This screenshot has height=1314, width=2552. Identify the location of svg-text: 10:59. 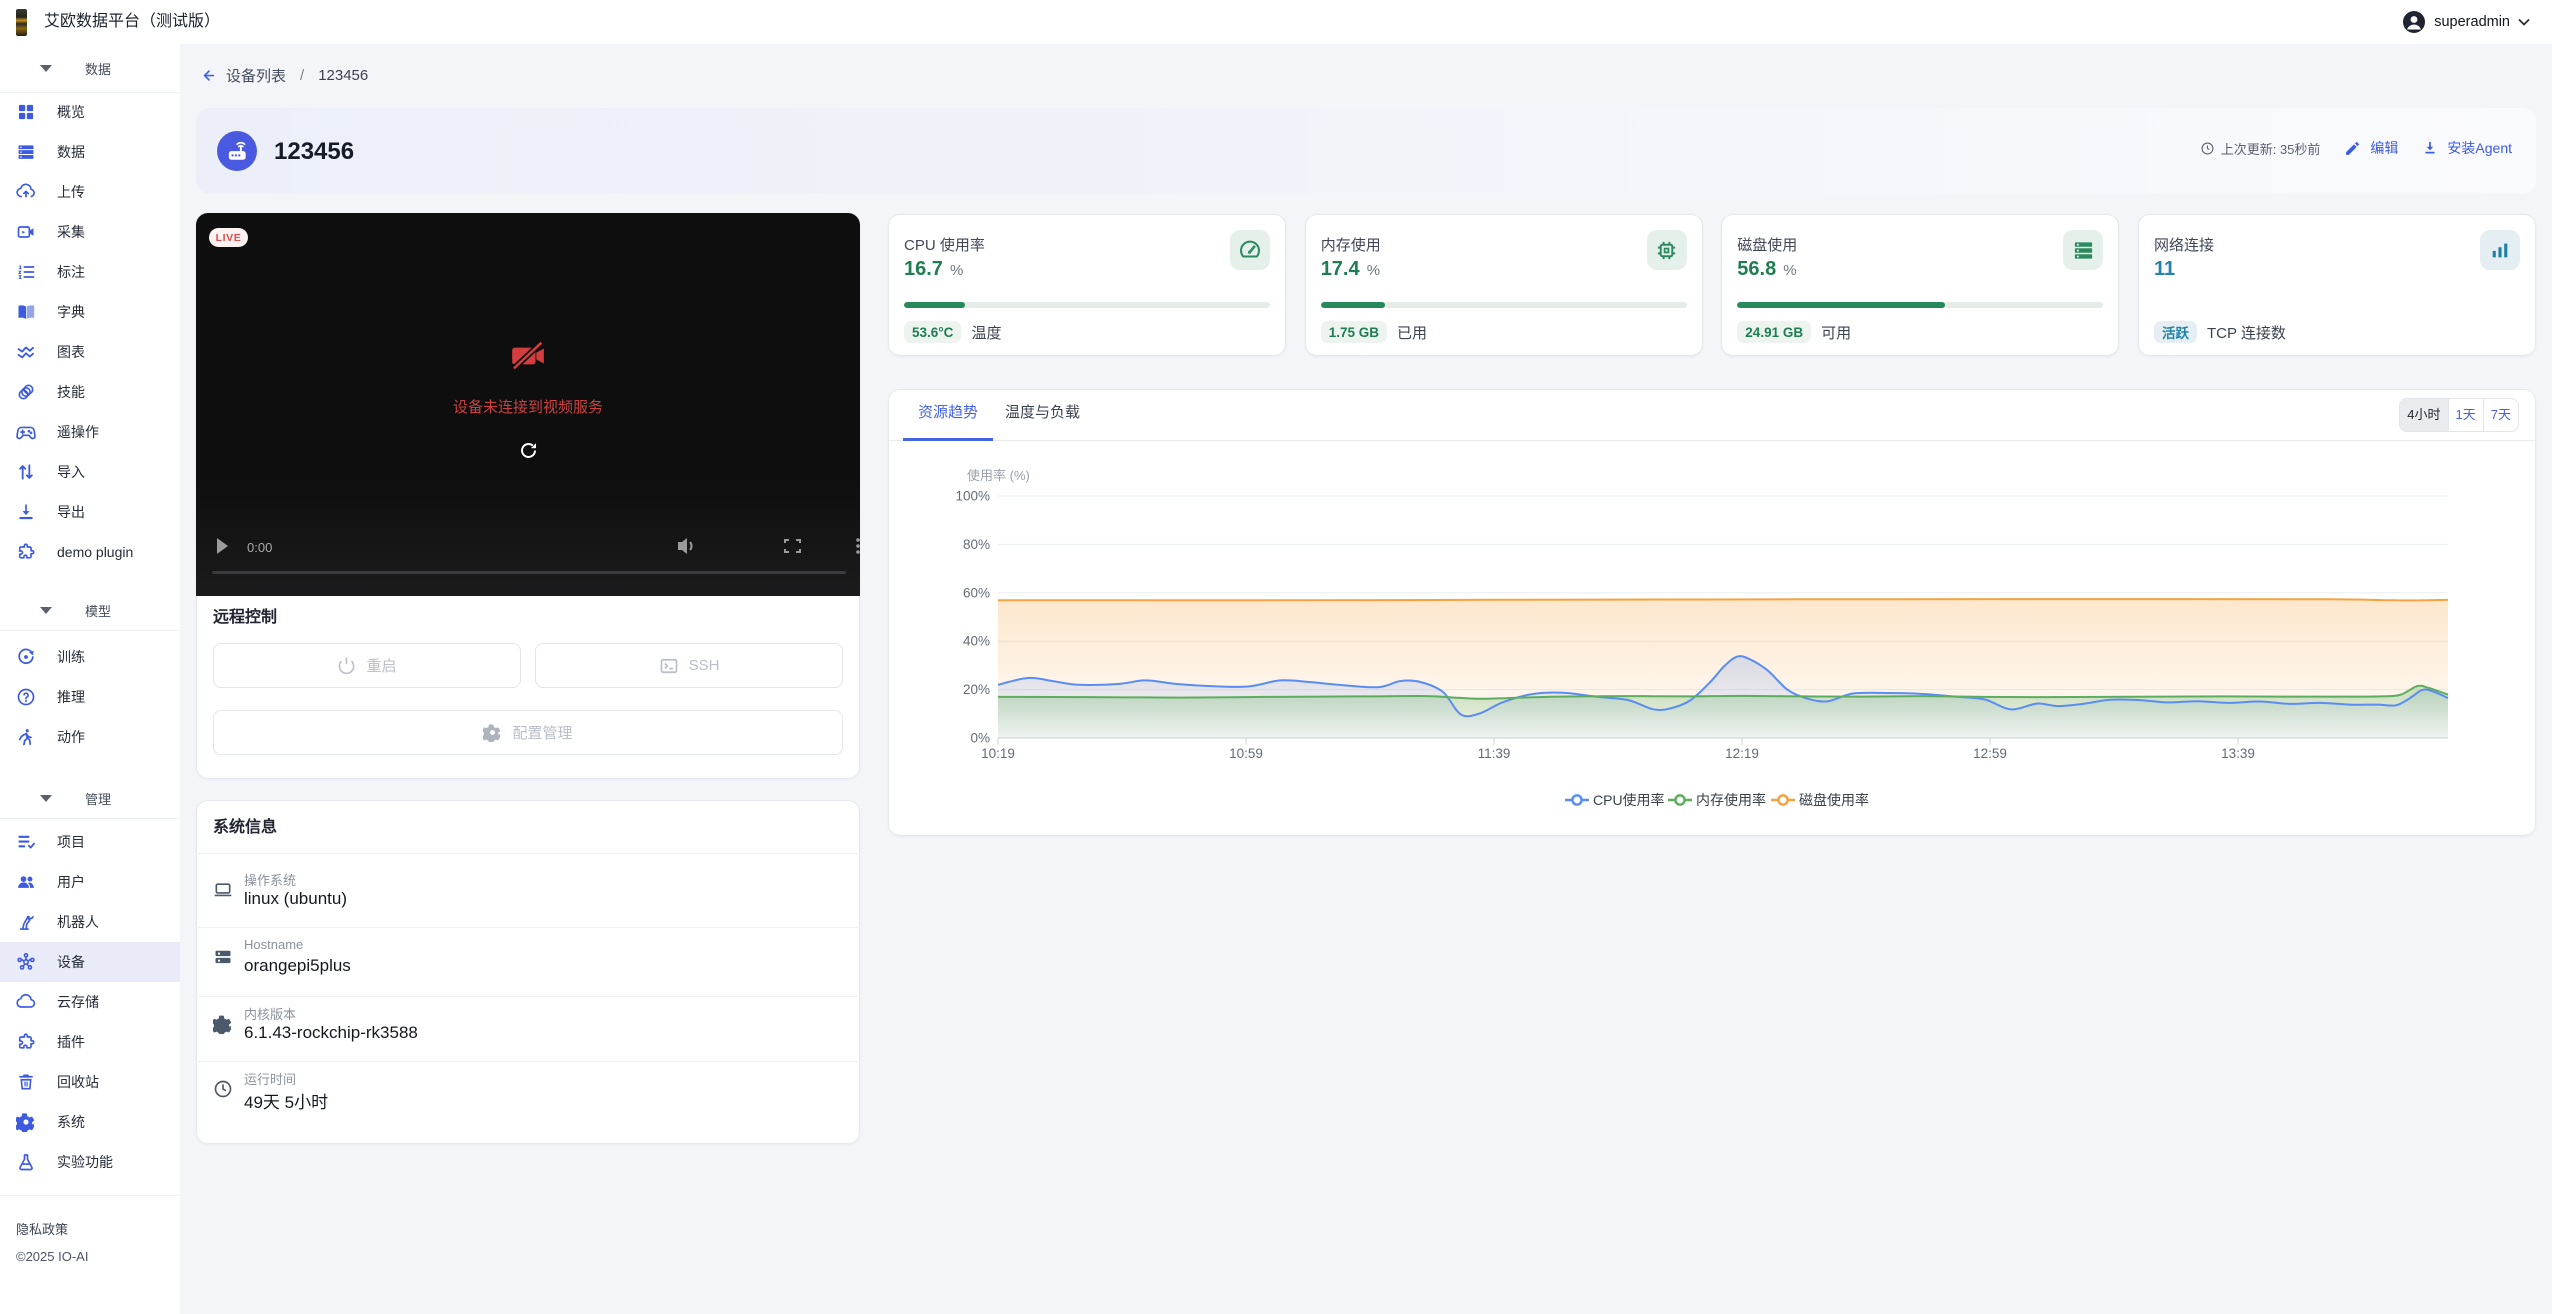
(1246, 753).